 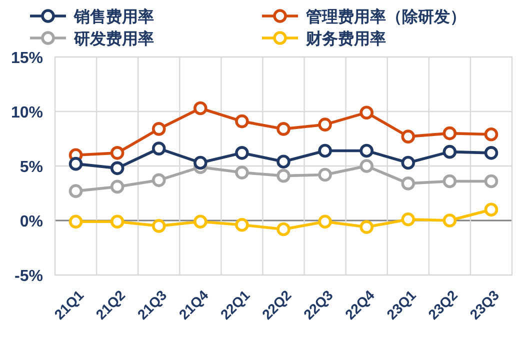 What do you see at coordinates (28, 276) in the screenshot?
I see `y-tick-label: -5%` at bounding box center [28, 276].